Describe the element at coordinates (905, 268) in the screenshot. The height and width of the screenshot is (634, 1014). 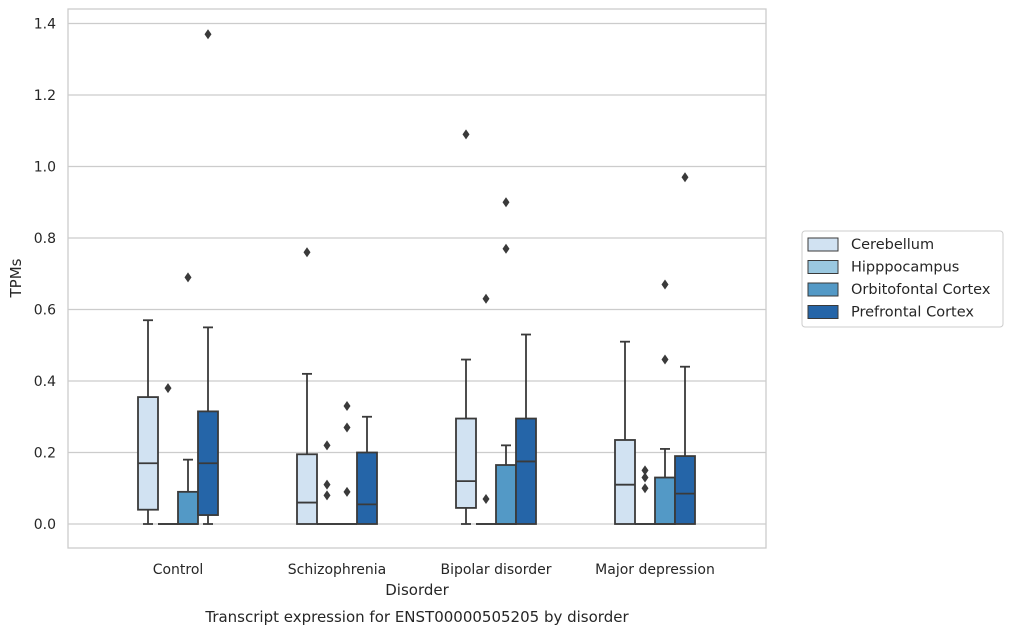
I see `legend-label: Hipppocampus` at that location.